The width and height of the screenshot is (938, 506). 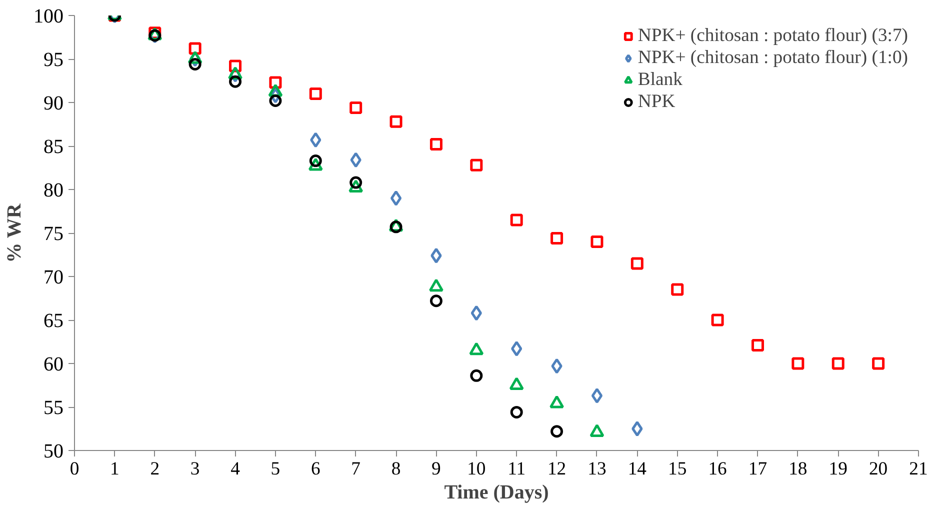 What do you see at coordinates (638, 469) in the screenshot?
I see `x-tick-label: 14` at bounding box center [638, 469].